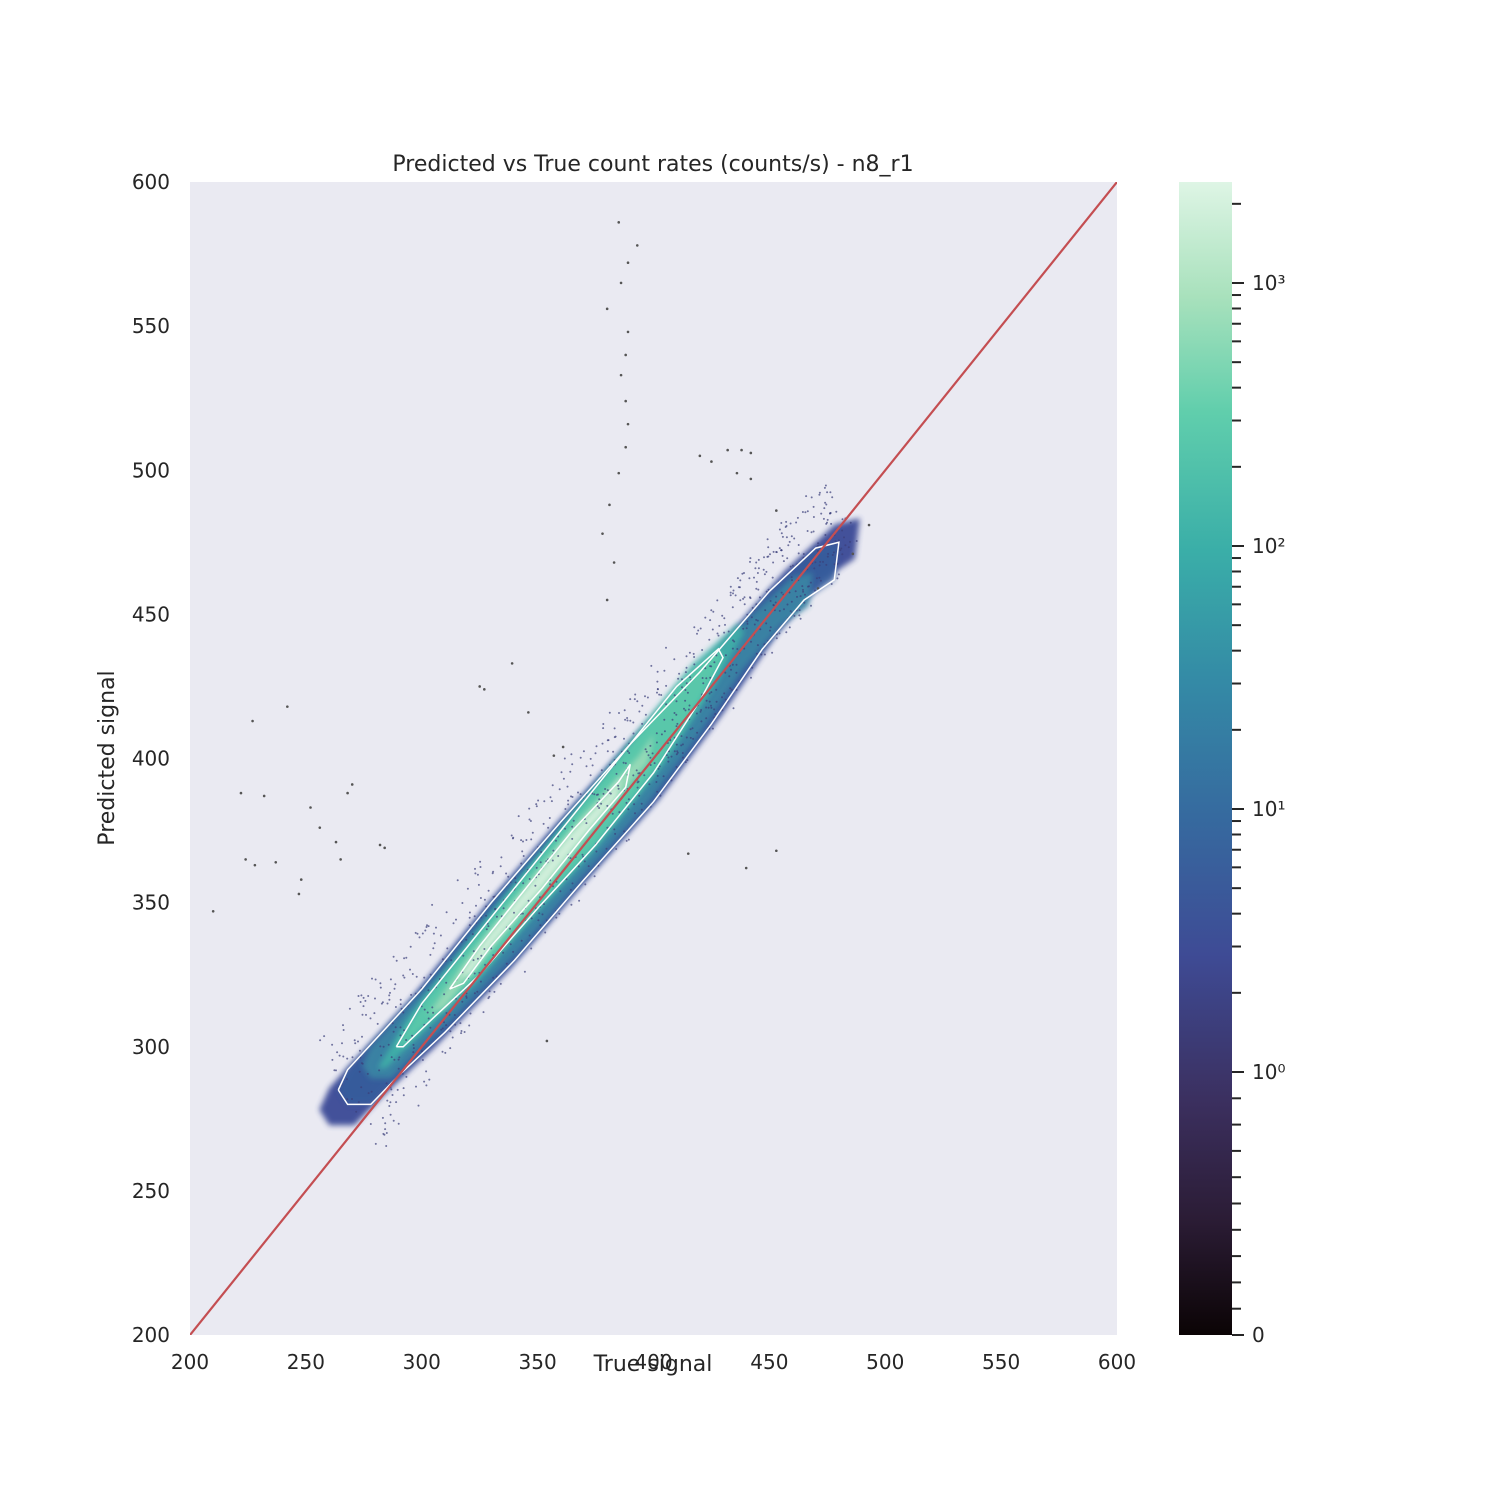 The width and height of the screenshot is (1500, 1500). I want to click on x-tick-label: 600, so click(1117, 1362).